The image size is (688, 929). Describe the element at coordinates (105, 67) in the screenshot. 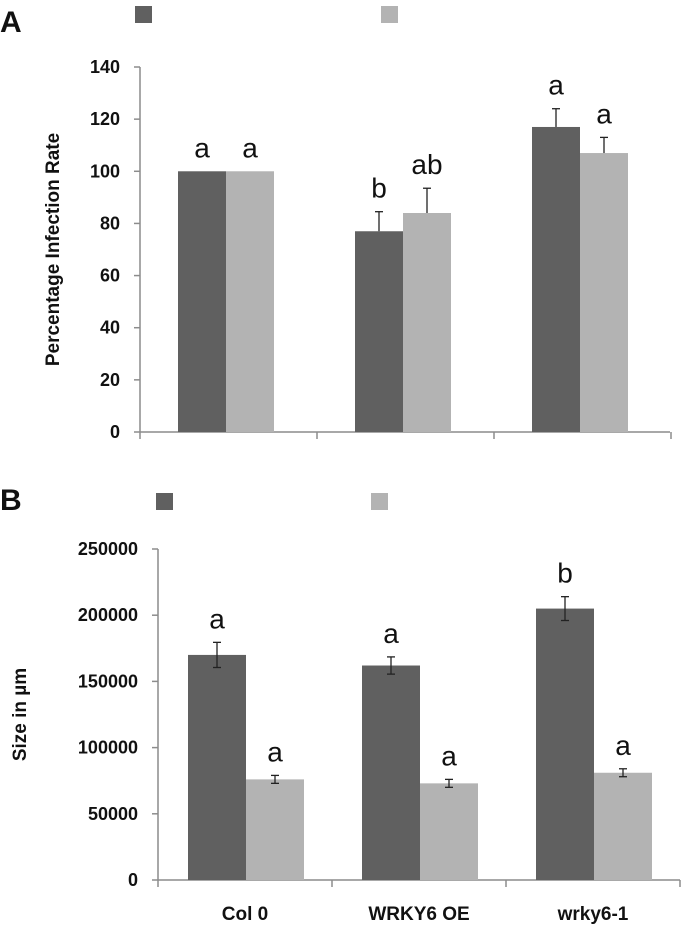

I see `panel-a-ytick-label: 140` at that location.